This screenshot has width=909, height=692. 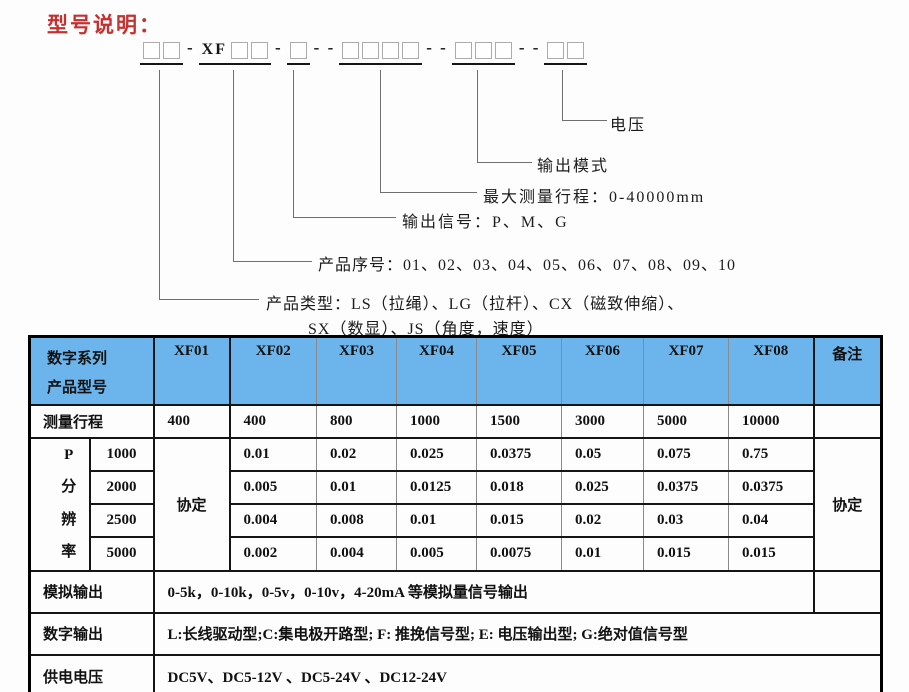 I want to click on header-xf01: XF01, so click(x=191, y=370).